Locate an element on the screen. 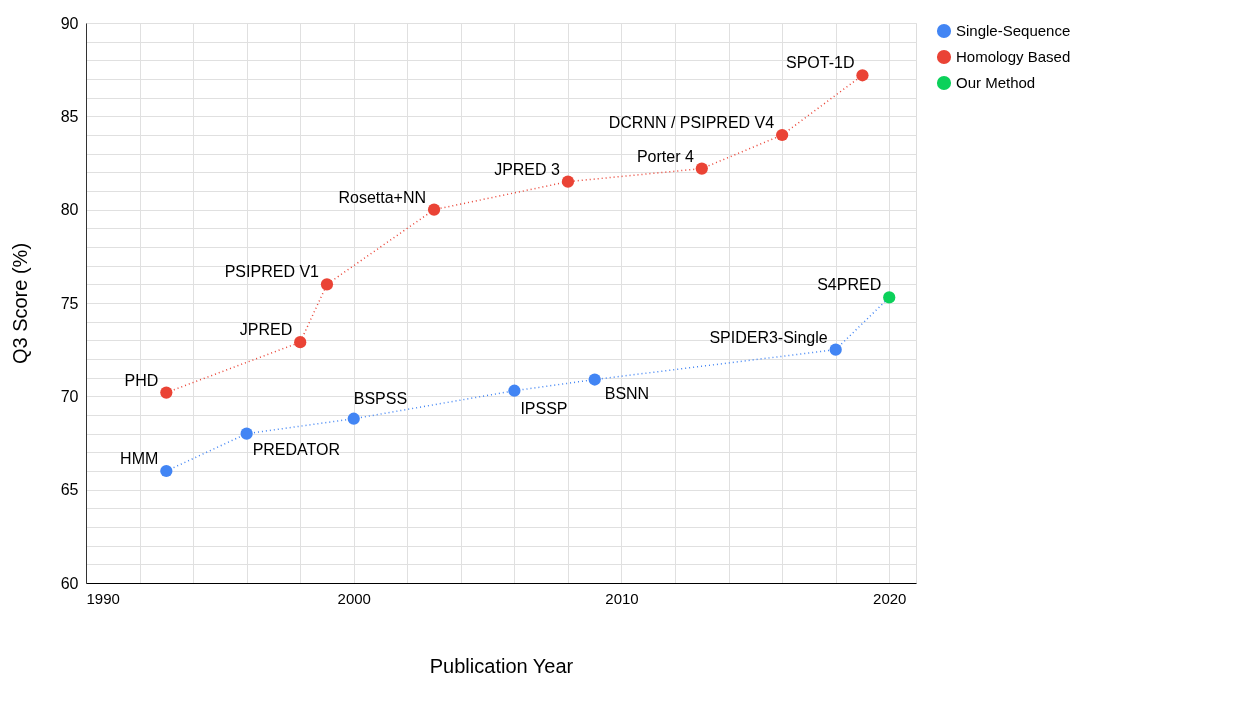  y-tick-label: 75 is located at coordinates (69, 303).